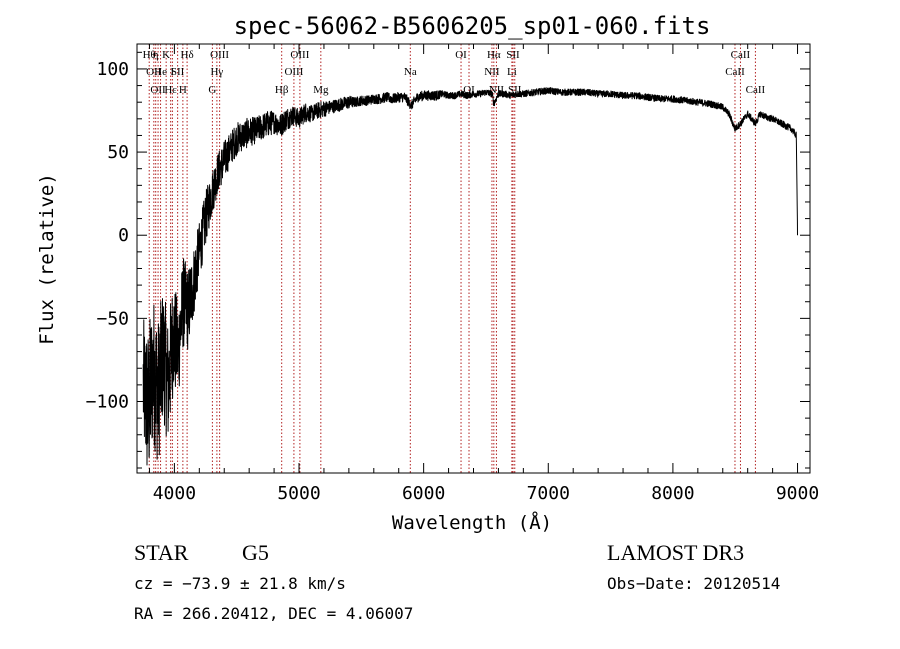 The image size is (900, 649). Describe the element at coordinates (255, 552) in the screenshot. I see `object-subclass: G5` at that location.